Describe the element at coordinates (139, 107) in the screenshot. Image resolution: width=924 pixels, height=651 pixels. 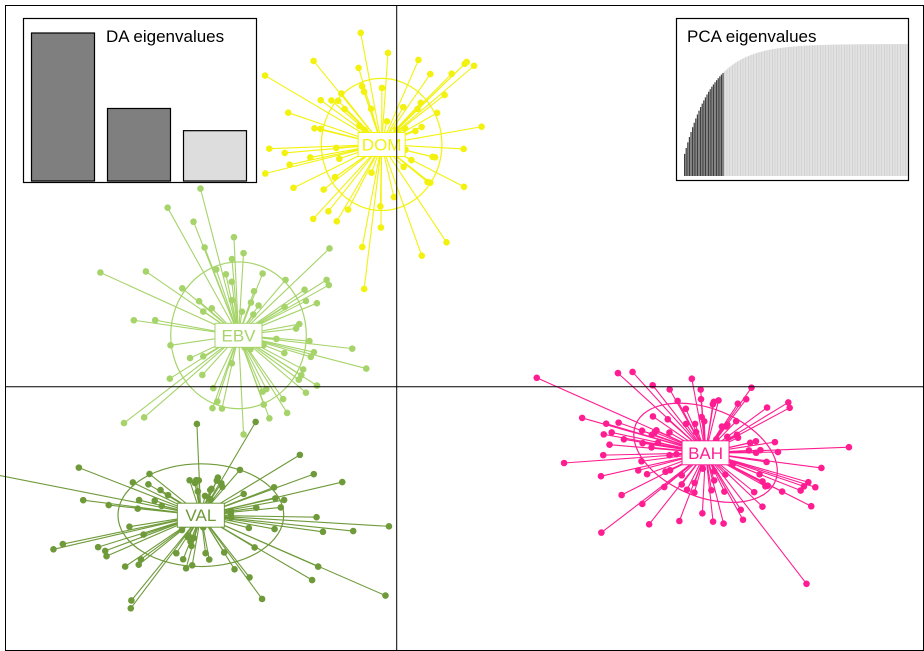
I see `da-bars` at that location.